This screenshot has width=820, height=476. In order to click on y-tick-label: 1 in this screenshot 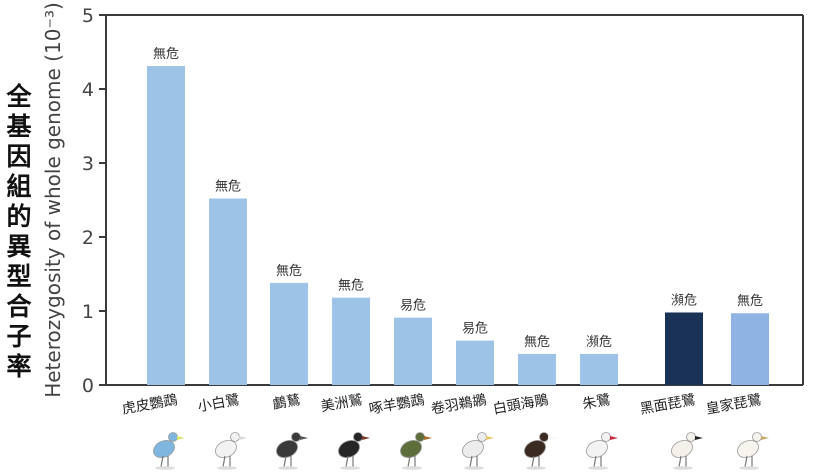, I will do `click(88, 312)`.